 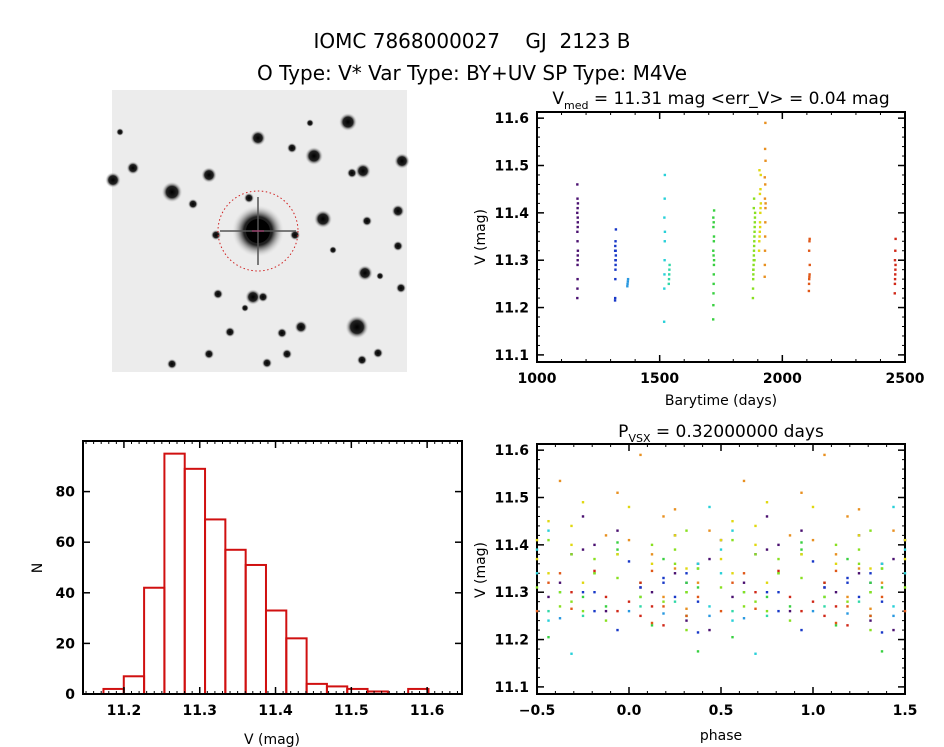 What do you see at coordinates (511, 214) in the screenshot?
I see `y-tick-label: 11.4` at bounding box center [511, 214].